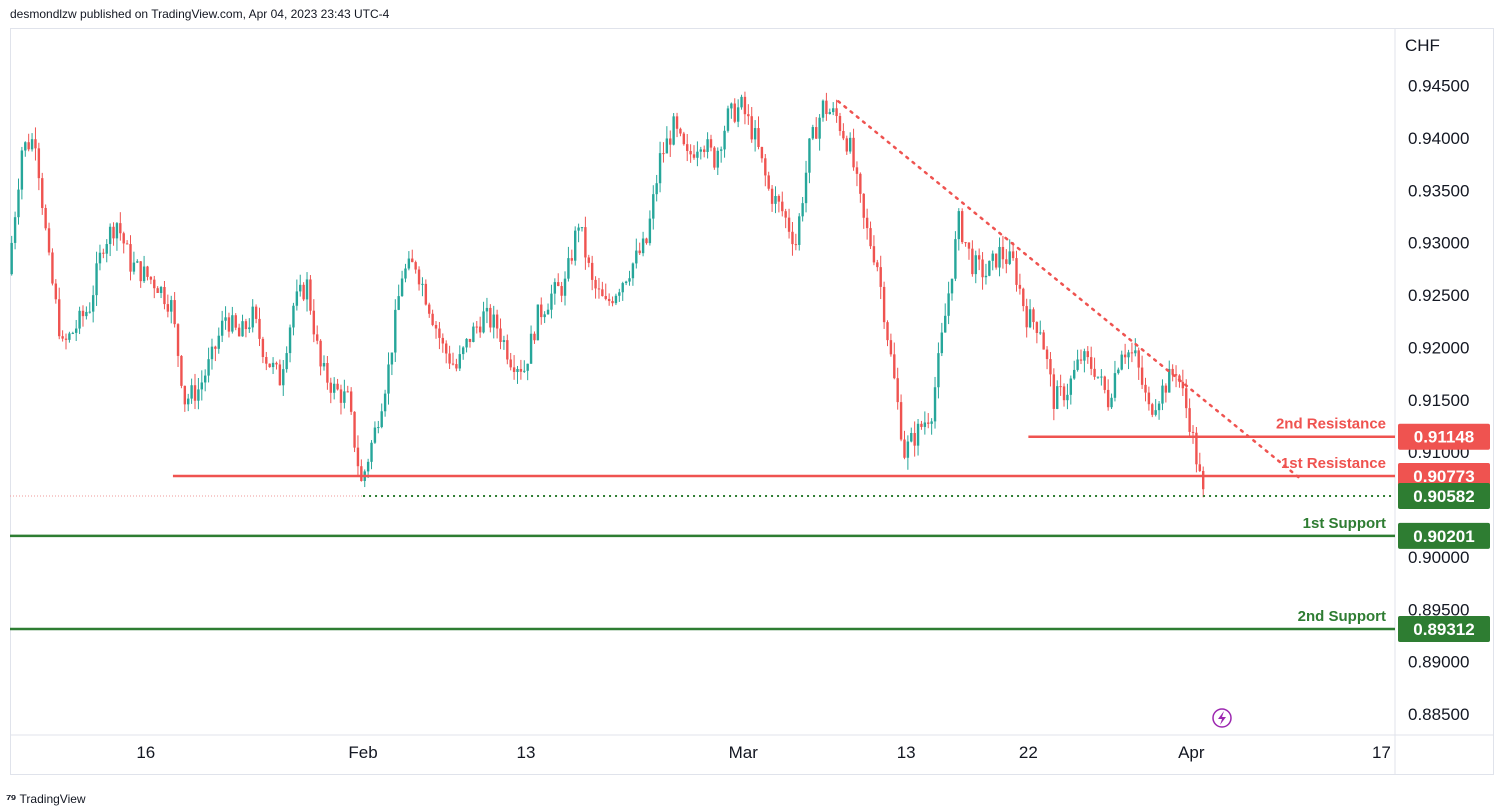 This screenshot has width=1503, height=810. What do you see at coordinates (1438, 662) in the screenshot?
I see `y-tick-label-10: 0.89000` at bounding box center [1438, 662].